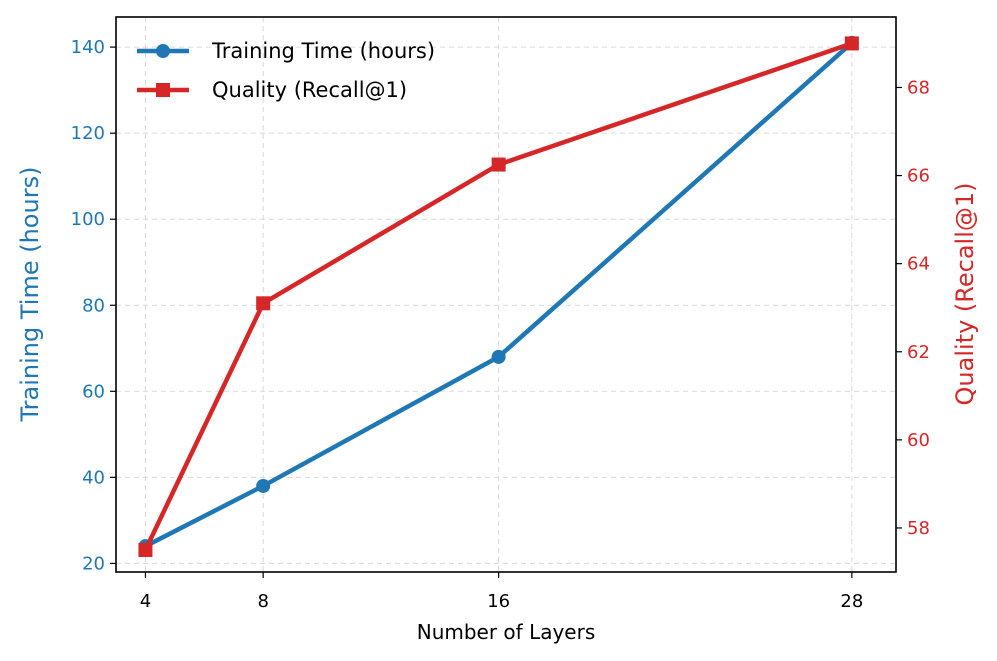 This screenshot has height=661, width=997. Describe the element at coordinates (88, 47) in the screenshot. I see `y-left-tick-label: 140` at that location.